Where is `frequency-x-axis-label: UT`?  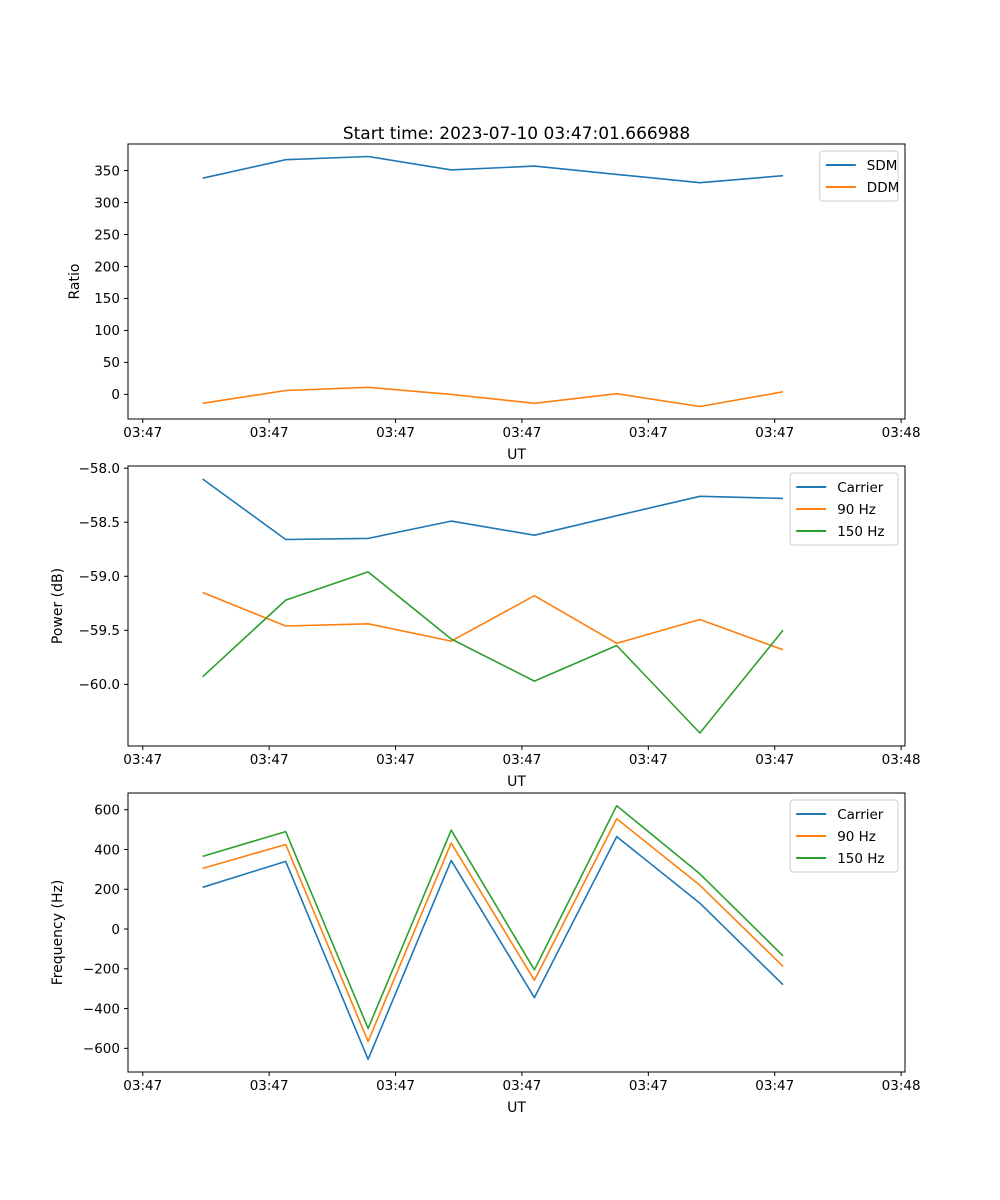
frequency-x-axis-label: UT is located at coordinates (516, 1108).